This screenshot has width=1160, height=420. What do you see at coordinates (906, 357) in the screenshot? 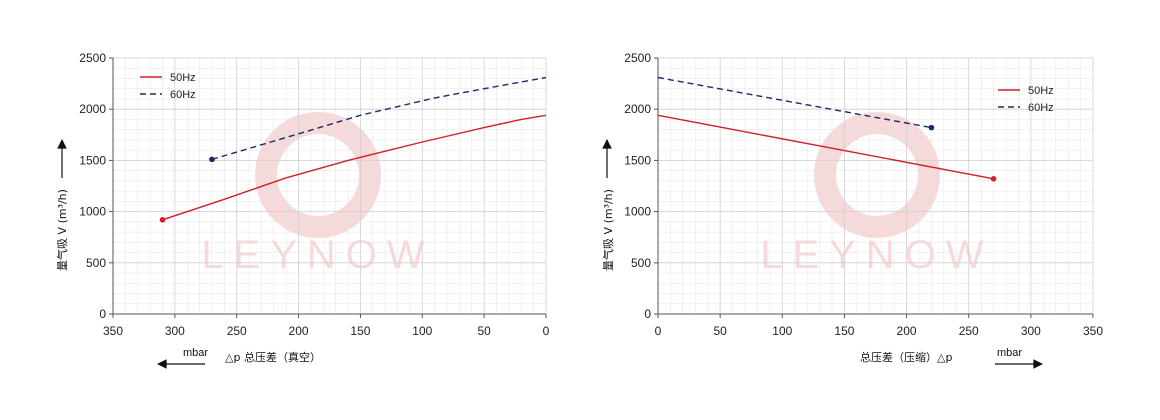
I see `x-axis-label: 总压差（压缩）△p` at bounding box center [906, 357].